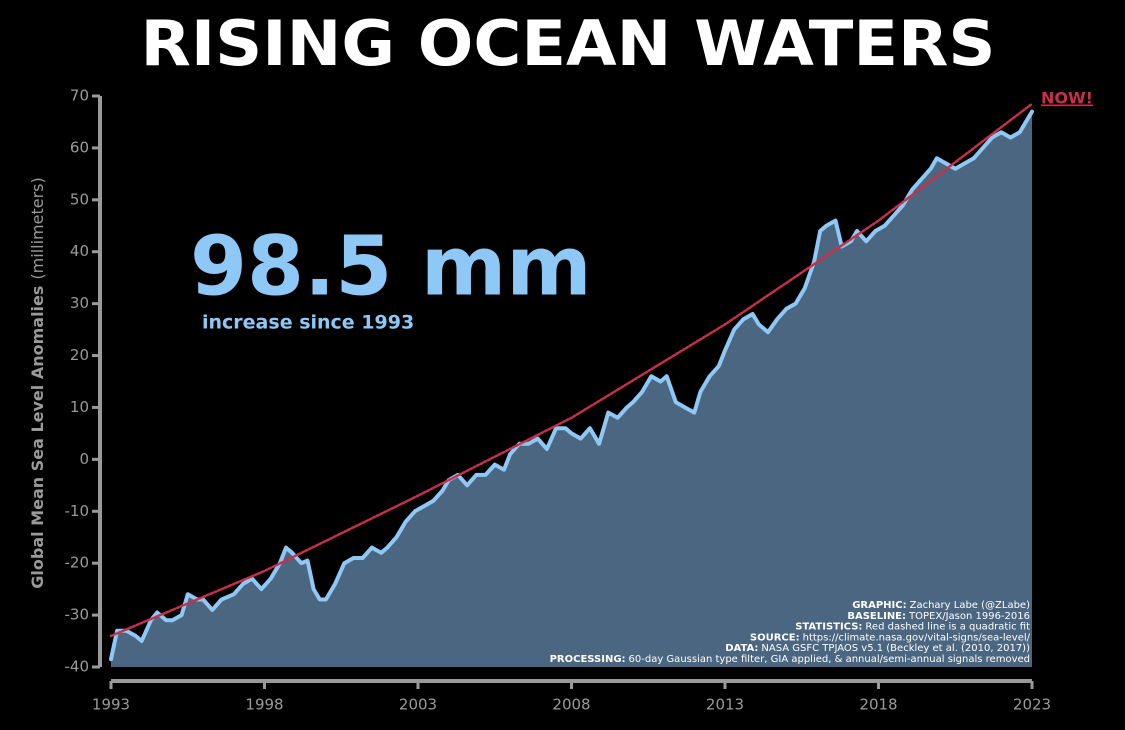  What do you see at coordinates (828, 627) in the screenshot?
I see `credit-label: STATISTICS:` at bounding box center [828, 627].